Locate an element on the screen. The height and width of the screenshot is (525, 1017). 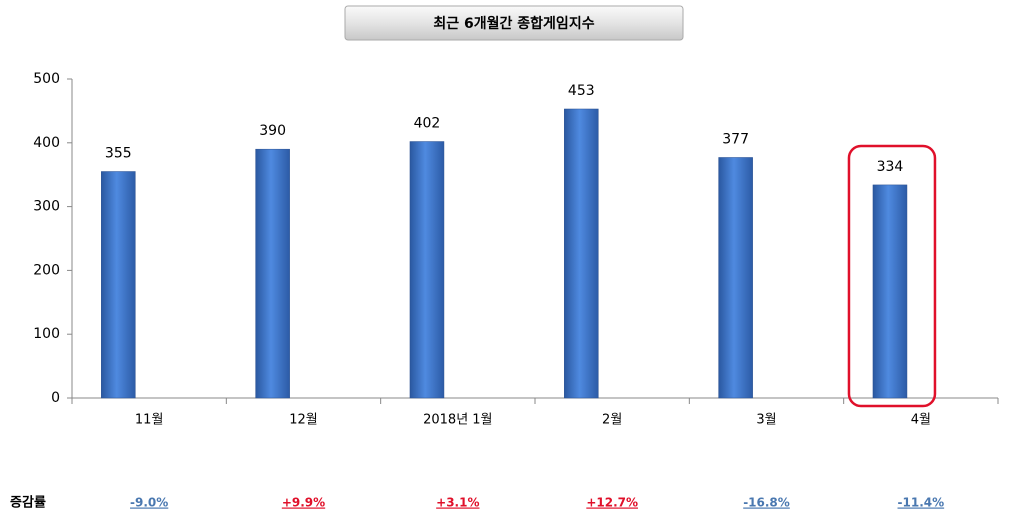
x-tick-label: 2월 is located at coordinates (612, 420).